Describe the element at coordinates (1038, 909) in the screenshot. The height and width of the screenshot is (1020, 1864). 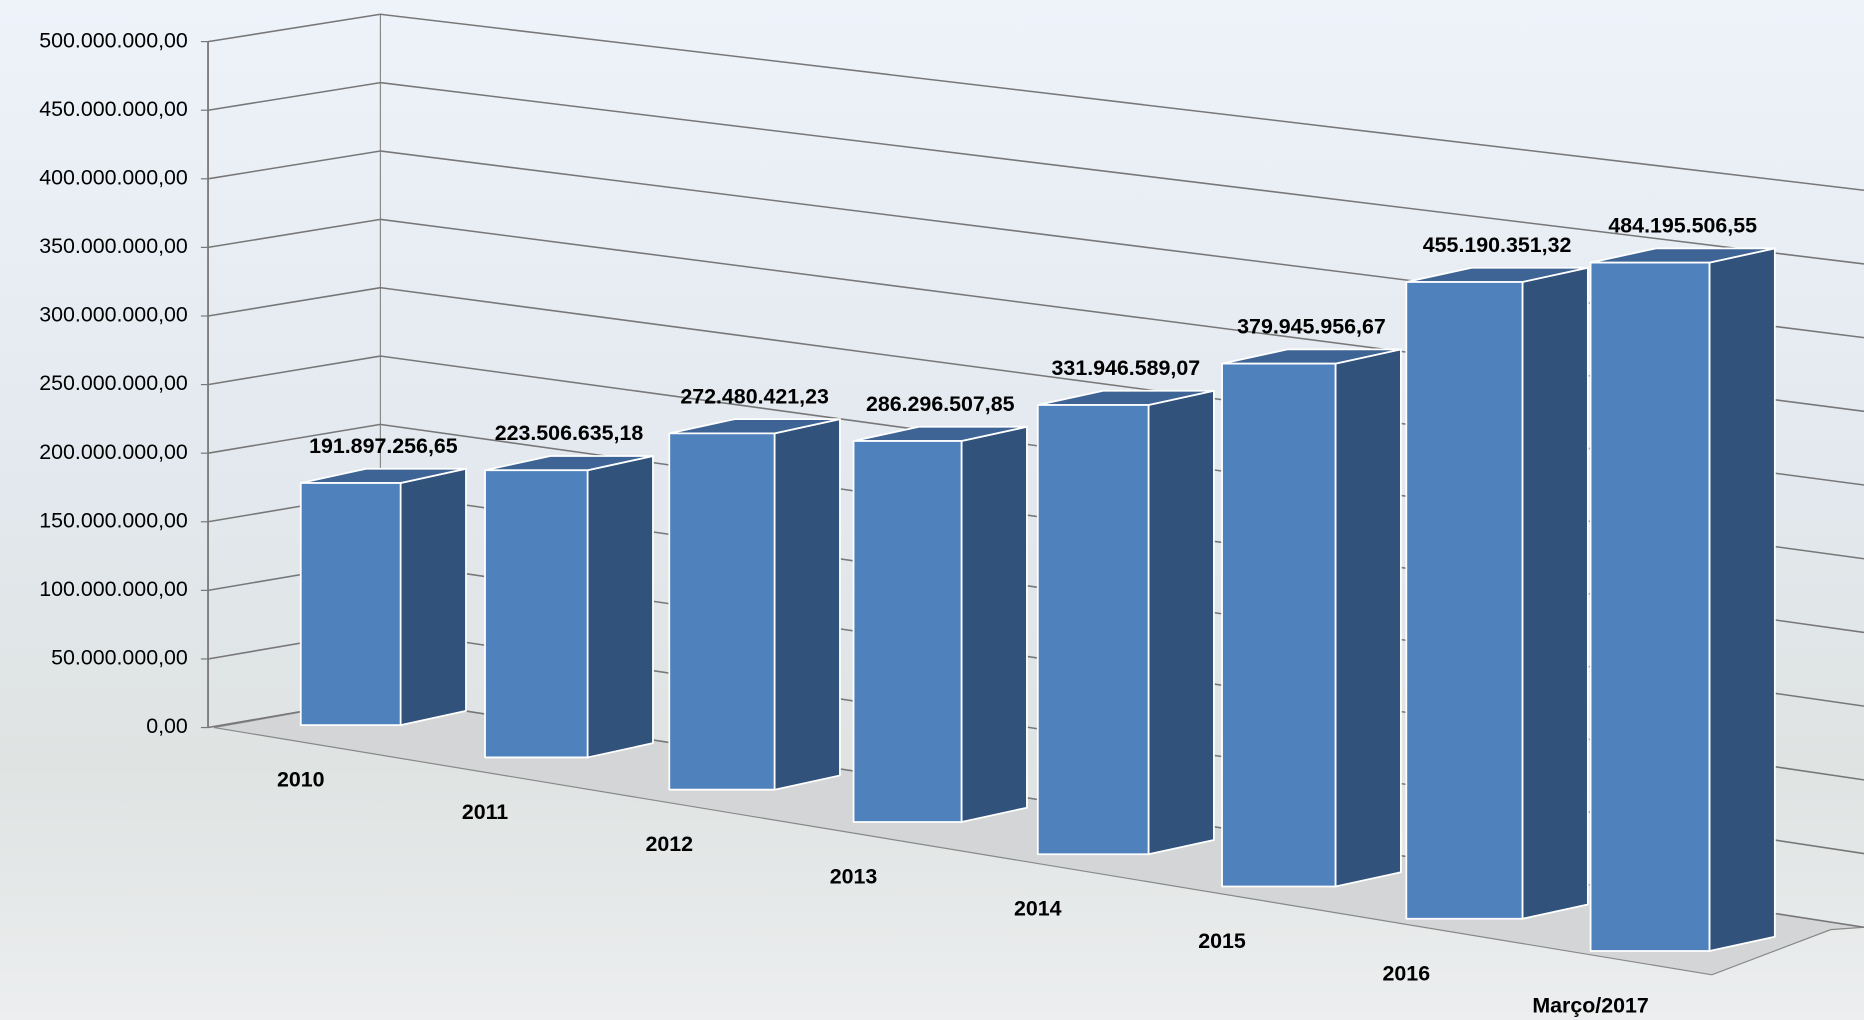
I see `x-tick-label: 2014` at that location.